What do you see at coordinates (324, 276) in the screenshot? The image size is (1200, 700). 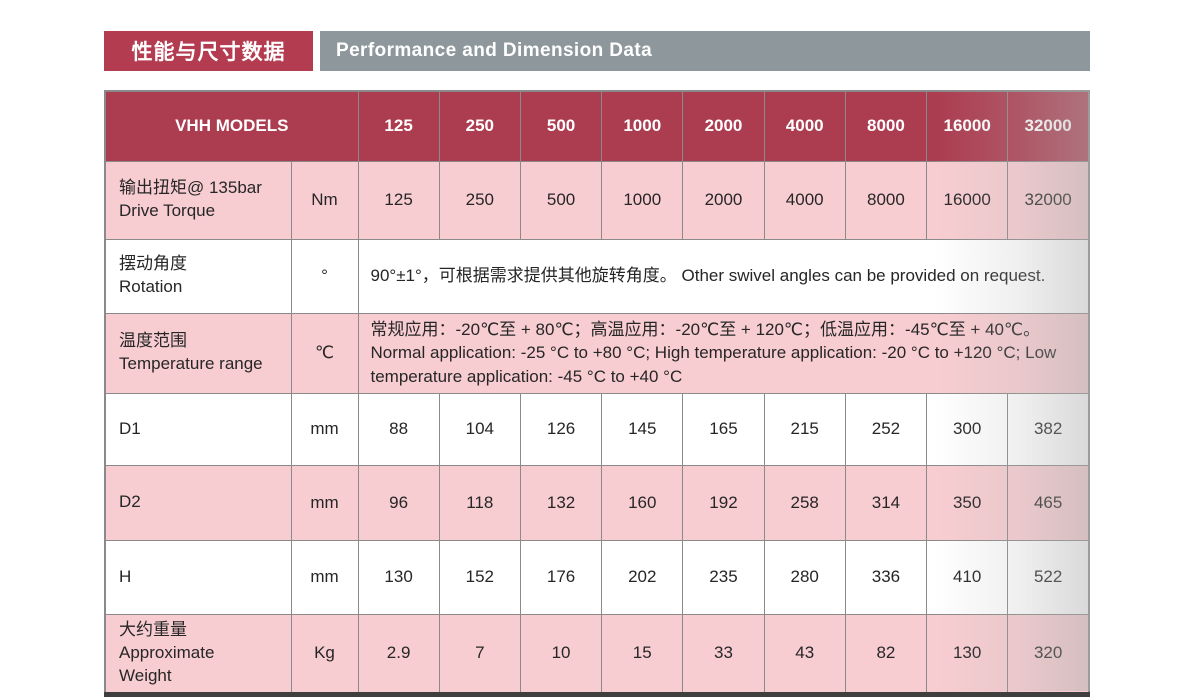 I see `row-unit: °` at bounding box center [324, 276].